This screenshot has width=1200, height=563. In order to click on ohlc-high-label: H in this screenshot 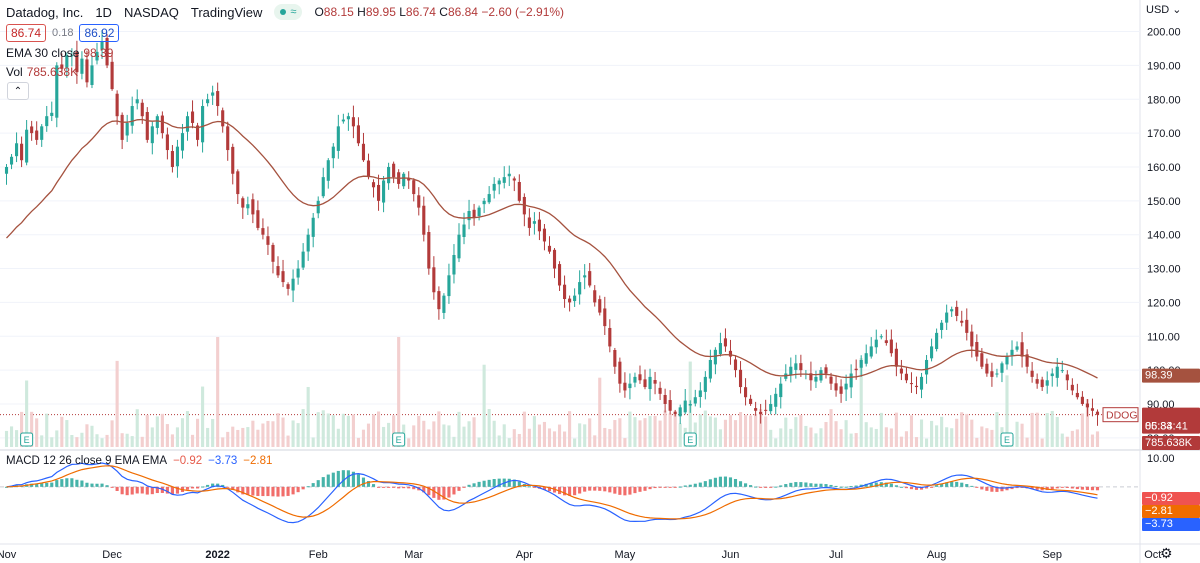, I will do `click(361, 12)`.